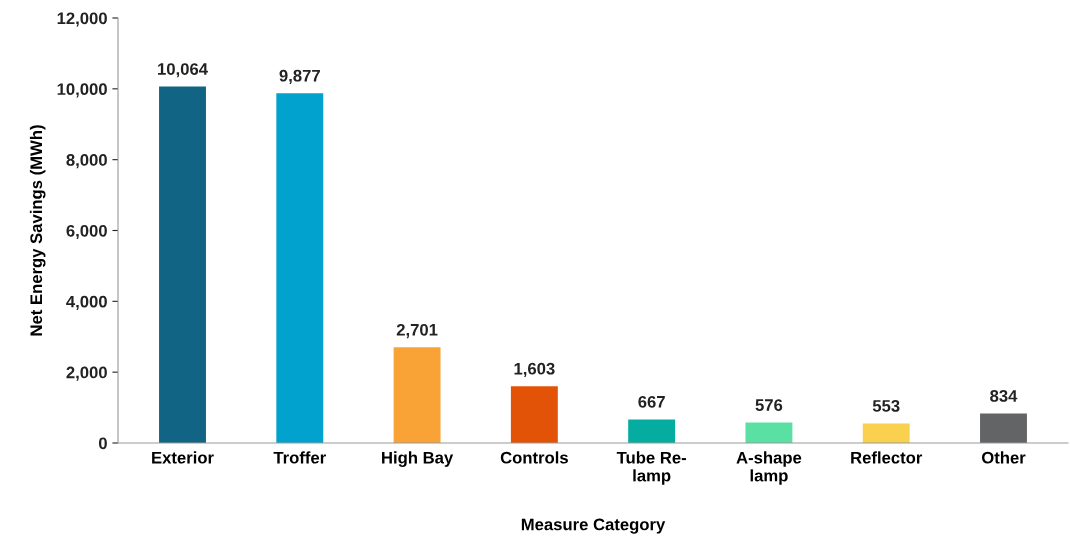 This screenshot has width=1070, height=550. I want to click on y-tick-label: 6,000, so click(86, 232).